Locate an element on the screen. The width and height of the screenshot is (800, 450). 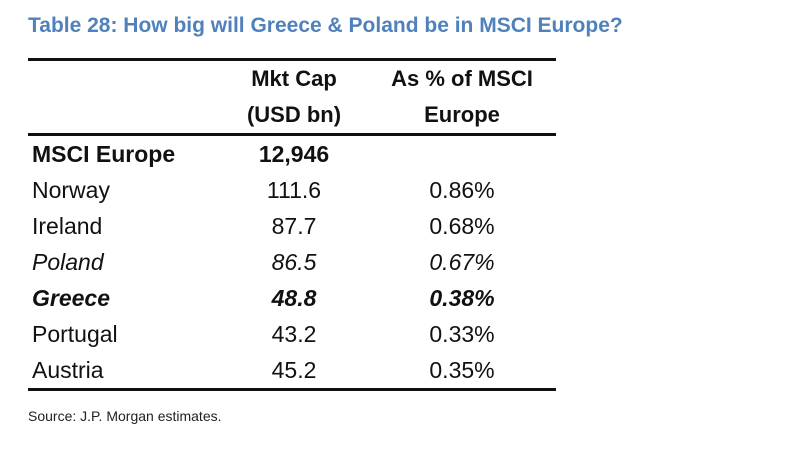
header-row-1: Mkt Cap As % of MSCI is located at coordinates (292, 77).